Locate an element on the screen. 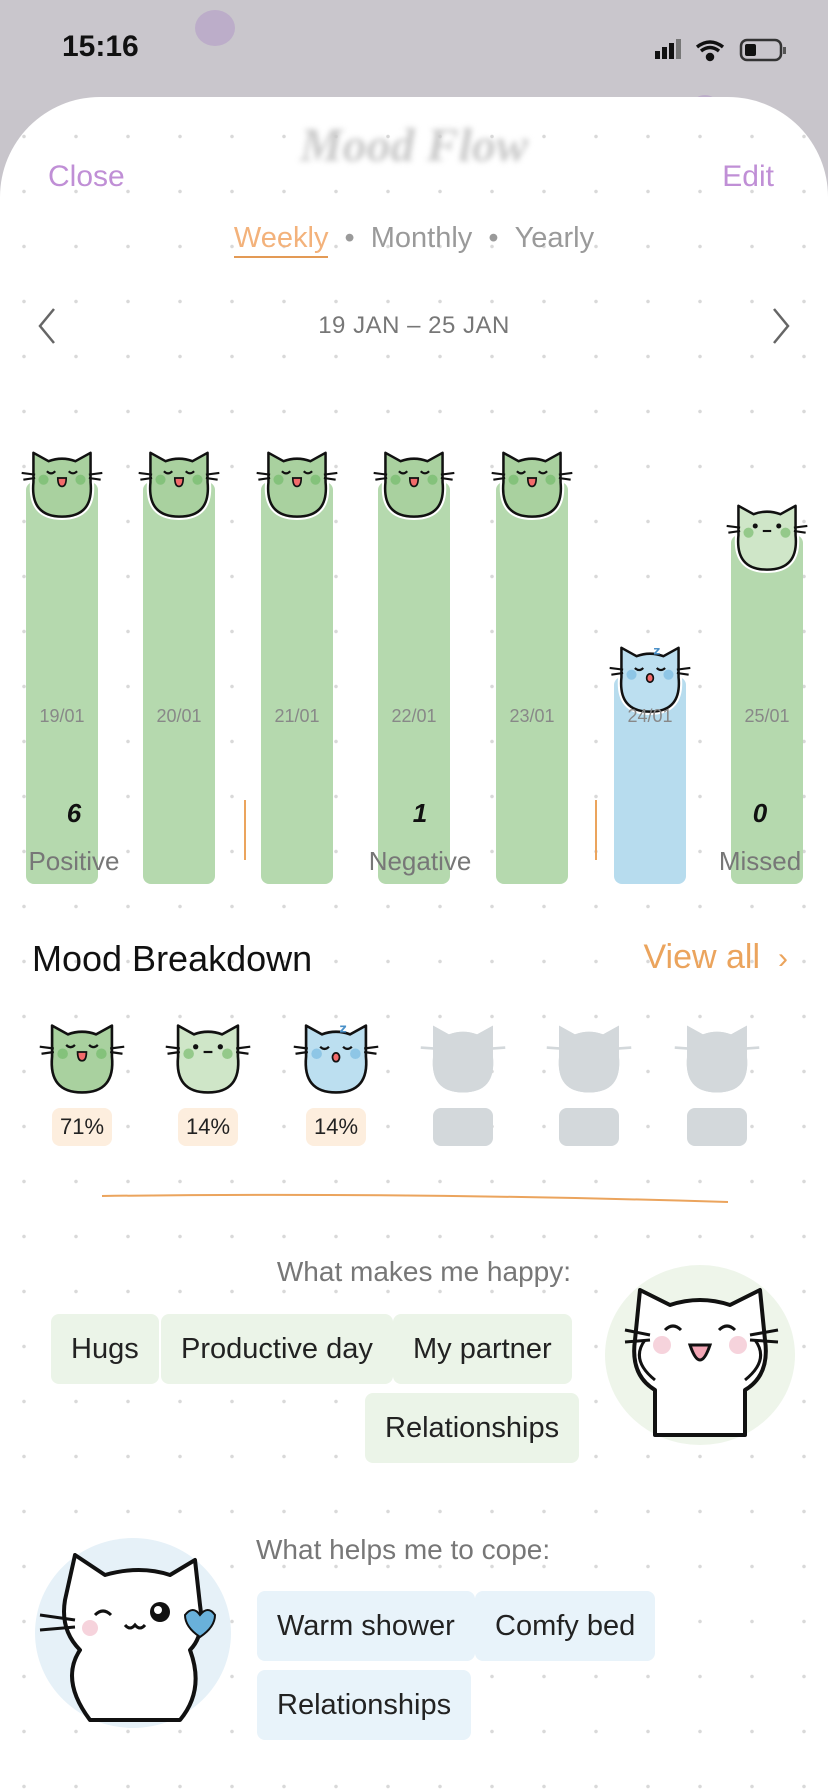  view-all-link: View all › is located at coordinates (715, 957).